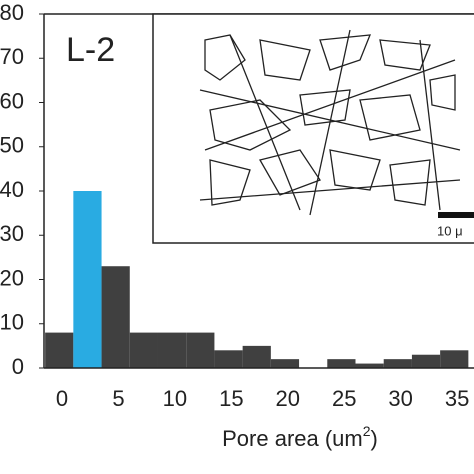 The height and width of the screenshot is (474, 474). Describe the element at coordinates (12, 277) in the screenshot. I see `y-tick-label: 20` at that location.